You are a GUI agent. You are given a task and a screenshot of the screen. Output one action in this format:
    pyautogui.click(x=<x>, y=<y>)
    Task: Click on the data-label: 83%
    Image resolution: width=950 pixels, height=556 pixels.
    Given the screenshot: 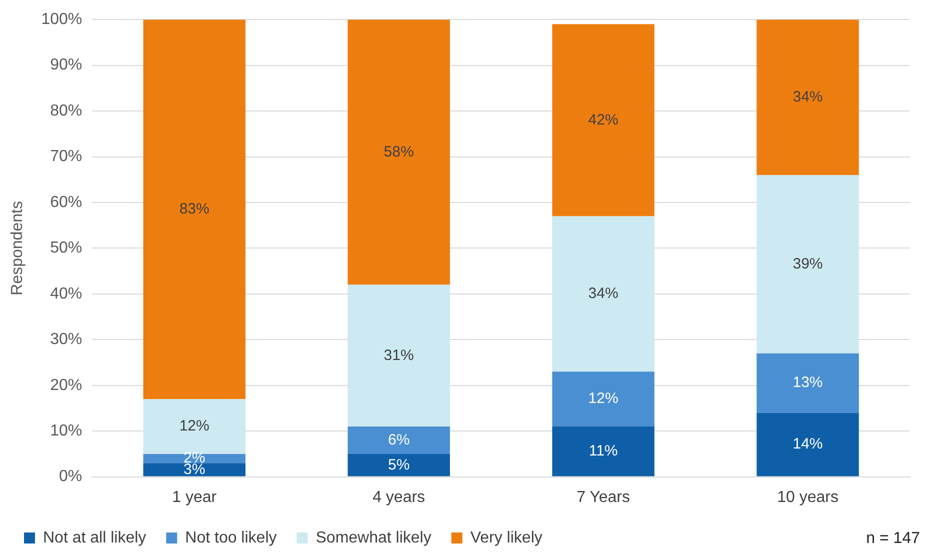 What is the action you would take?
    pyautogui.click(x=194, y=209)
    